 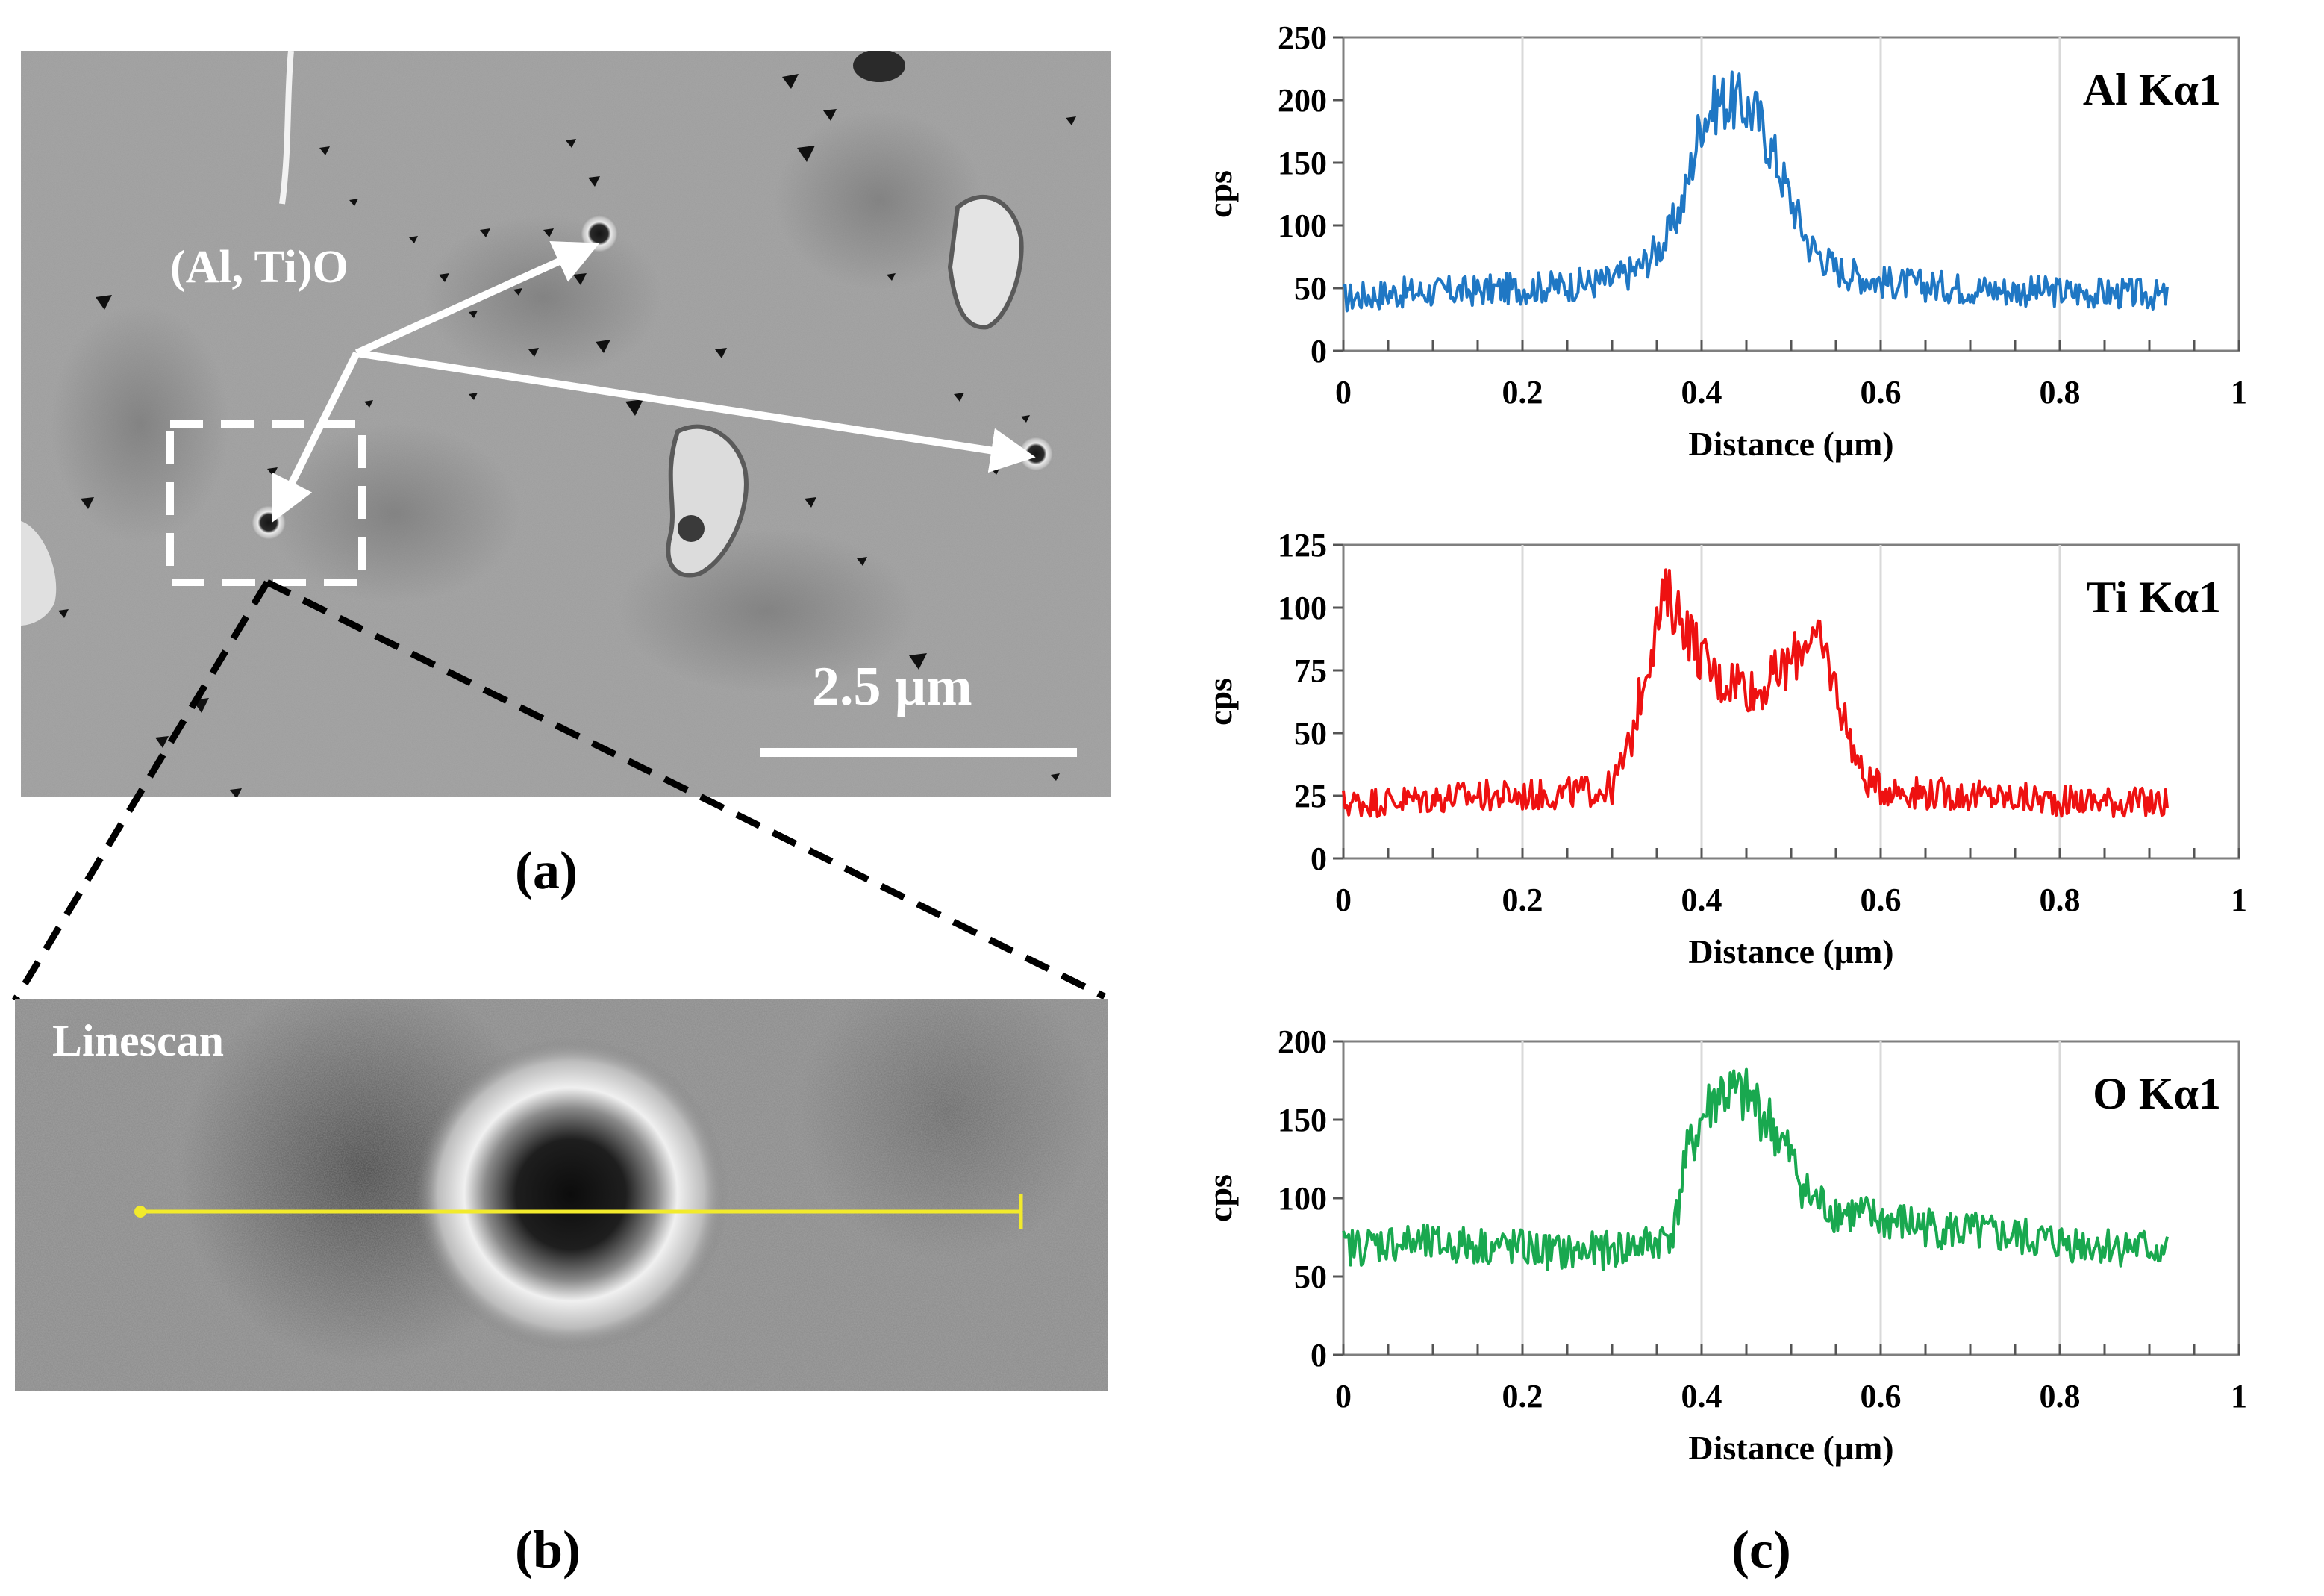 What do you see at coordinates (1310, 796) in the screenshot?
I see `y-tick-label: 25` at bounding box center [1310, 796].